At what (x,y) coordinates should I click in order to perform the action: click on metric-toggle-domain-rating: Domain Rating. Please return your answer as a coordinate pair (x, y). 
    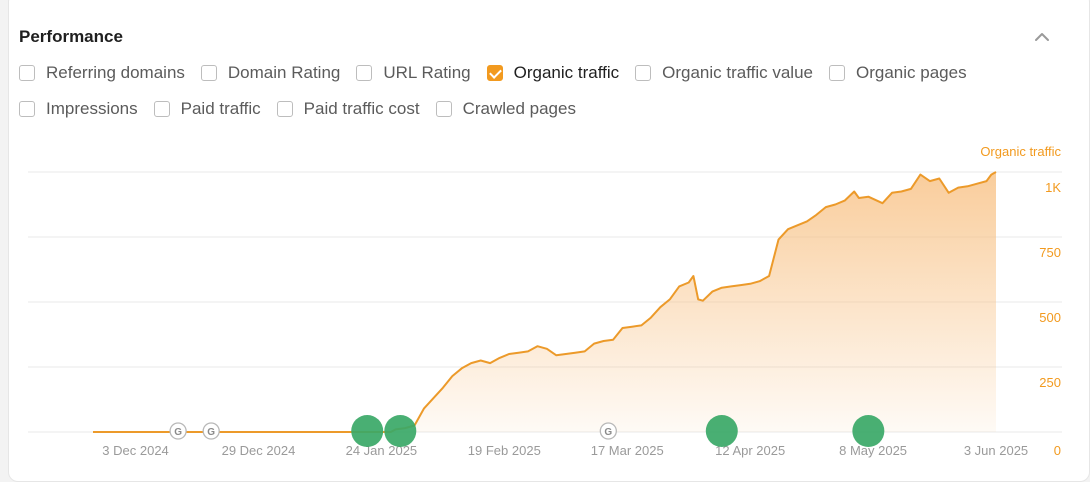
    Looking at the image, I should click on (270, 73).